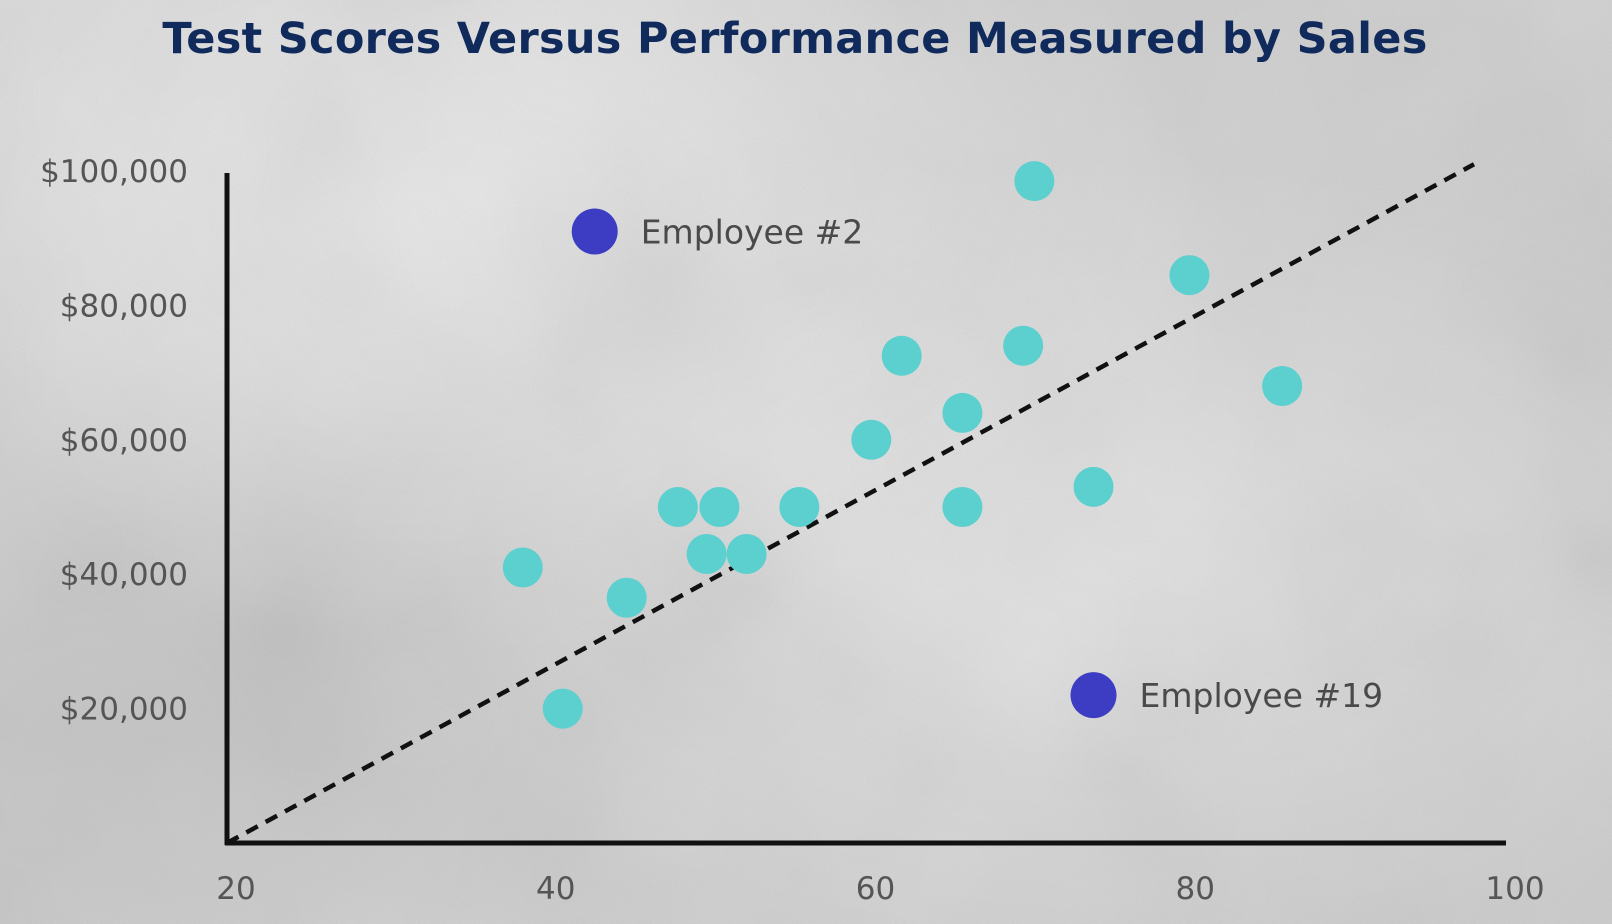  What do you see at coordinates (875, 889) in the screenshot?
I see `x-tick-label: 60` at bounding box center [875, 889].